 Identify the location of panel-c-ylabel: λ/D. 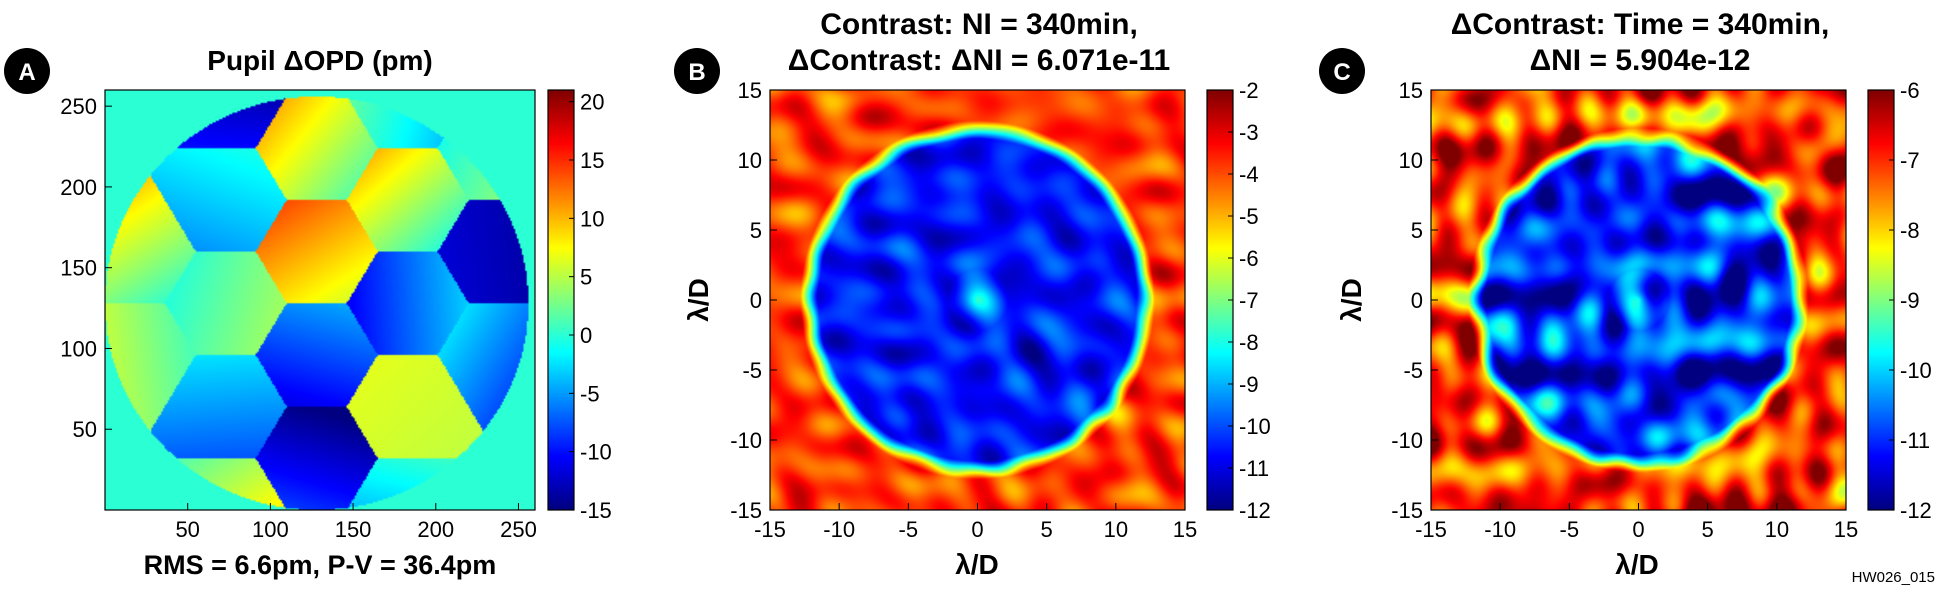
(1351, 300).